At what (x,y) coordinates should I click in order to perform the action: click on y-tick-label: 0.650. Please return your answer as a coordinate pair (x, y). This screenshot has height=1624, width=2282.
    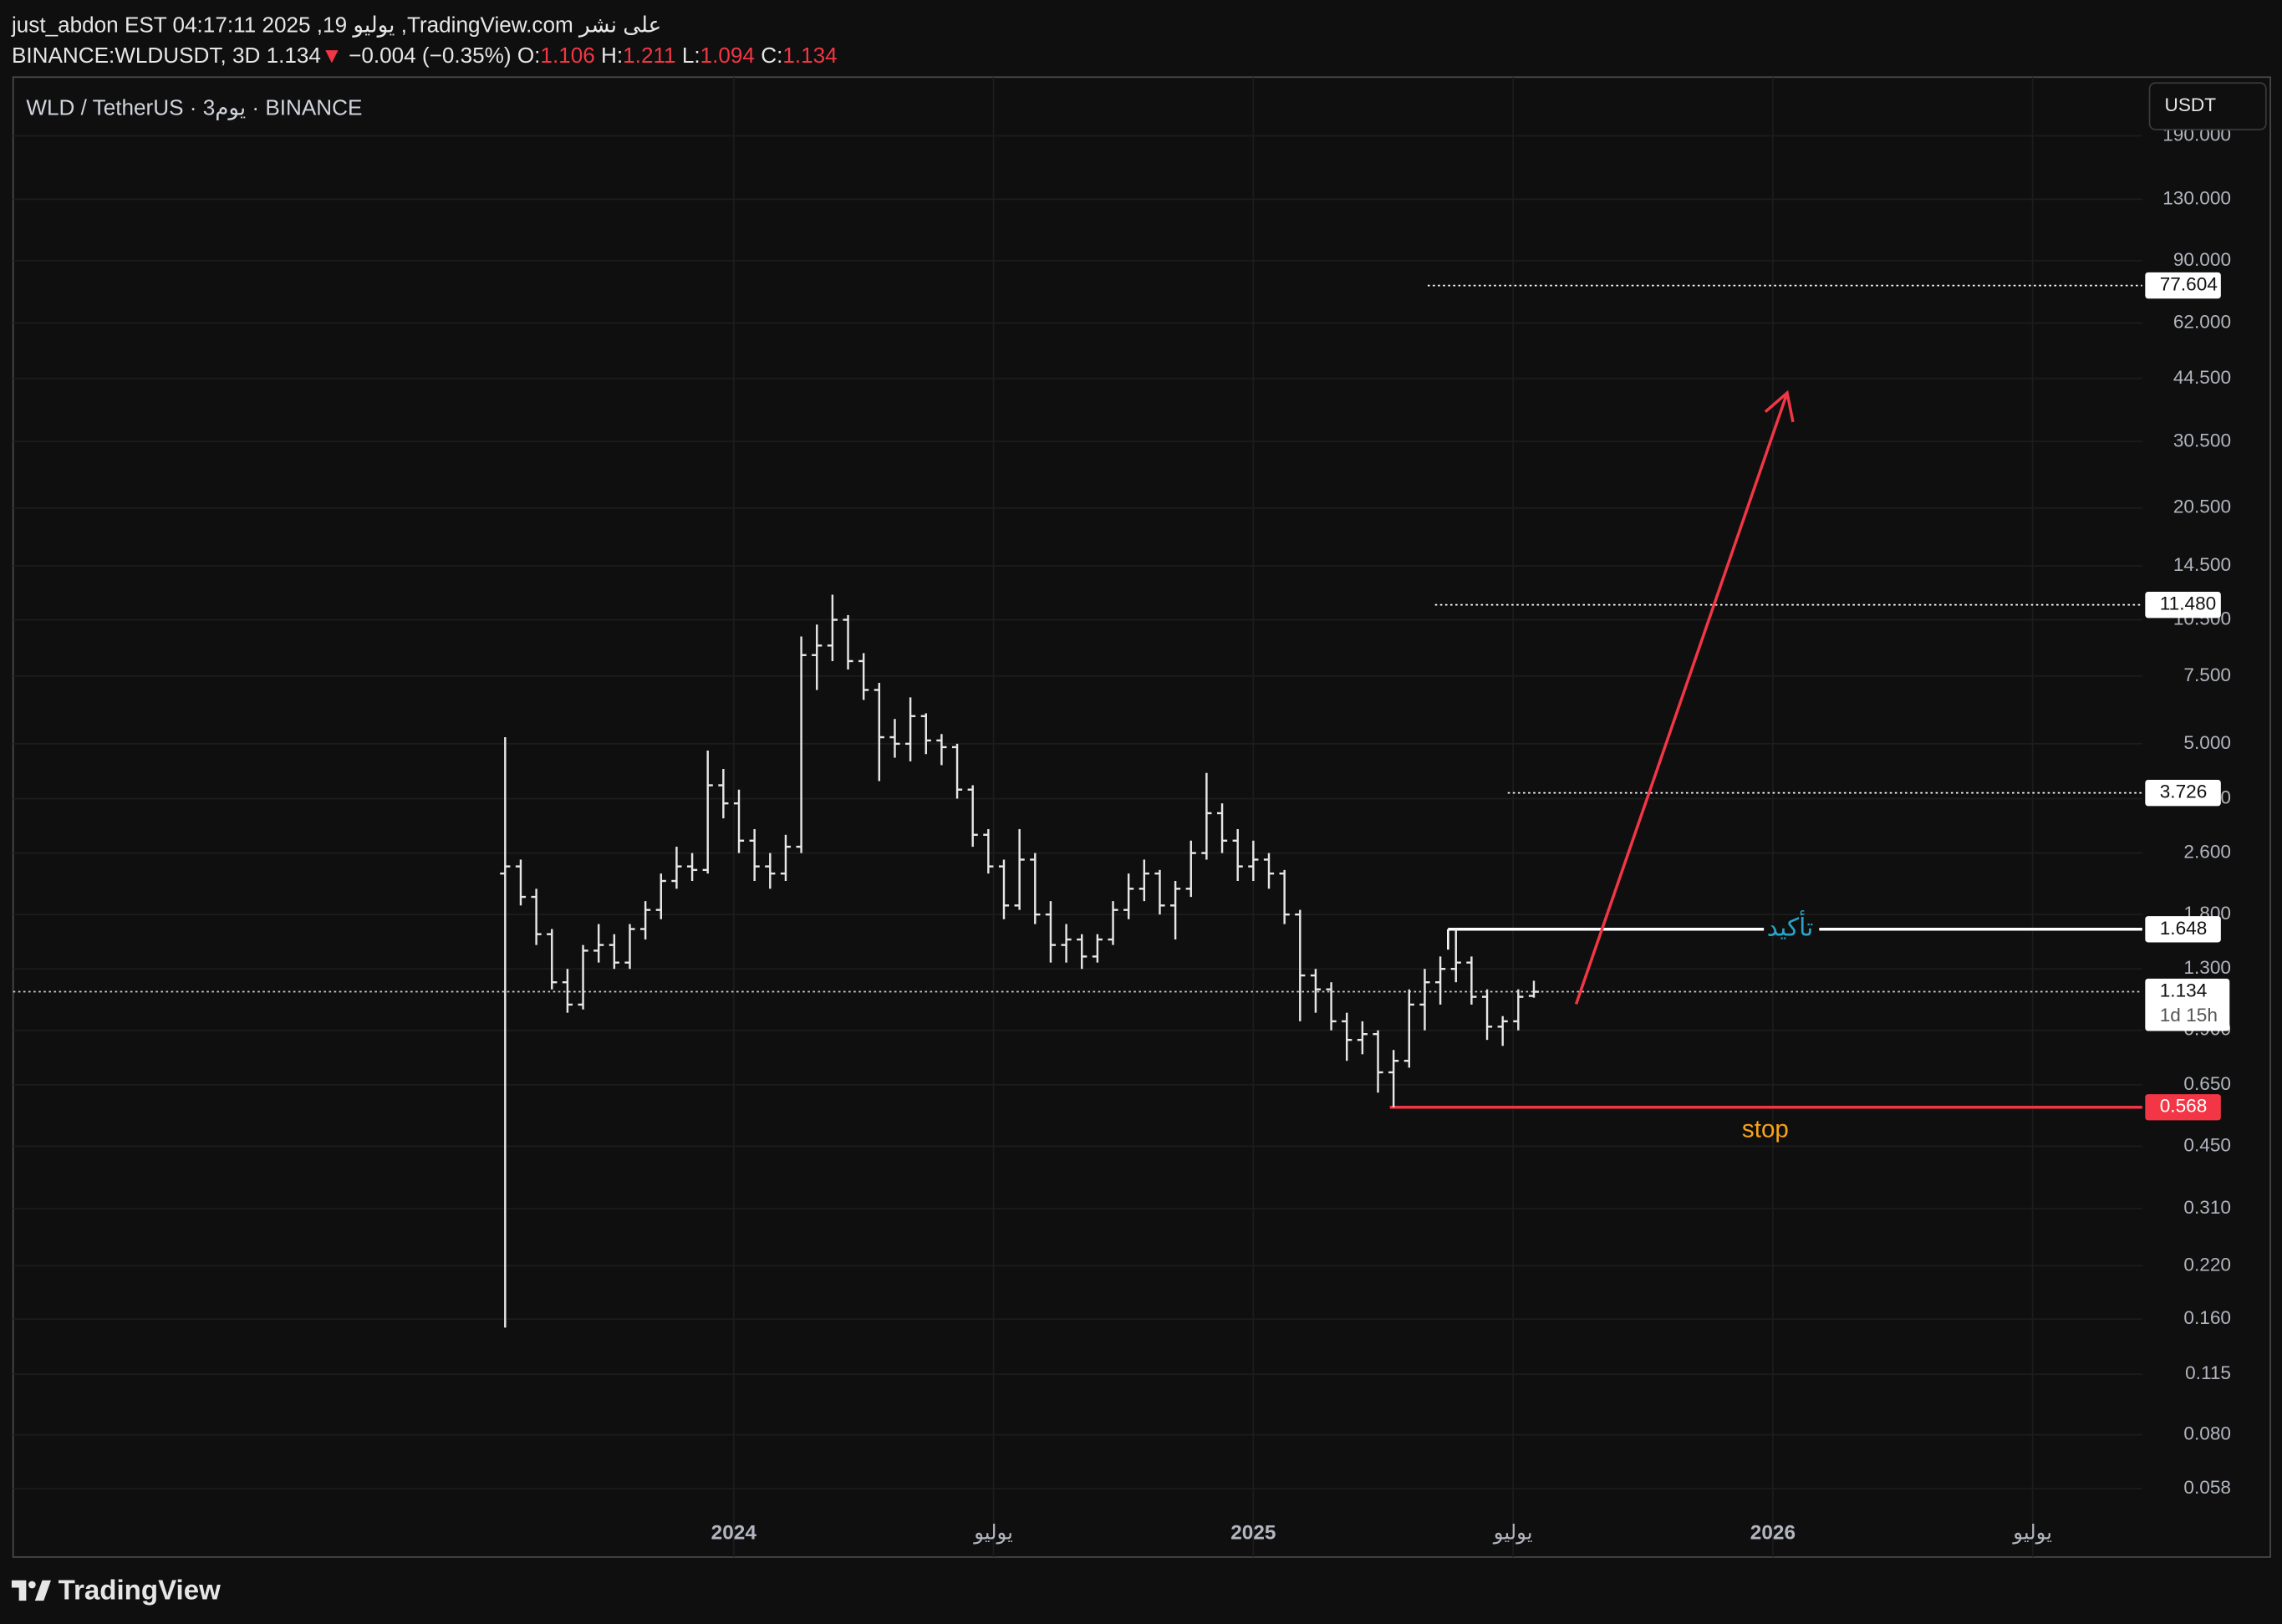
    Looking at the image, I should click on (2207, 1083).